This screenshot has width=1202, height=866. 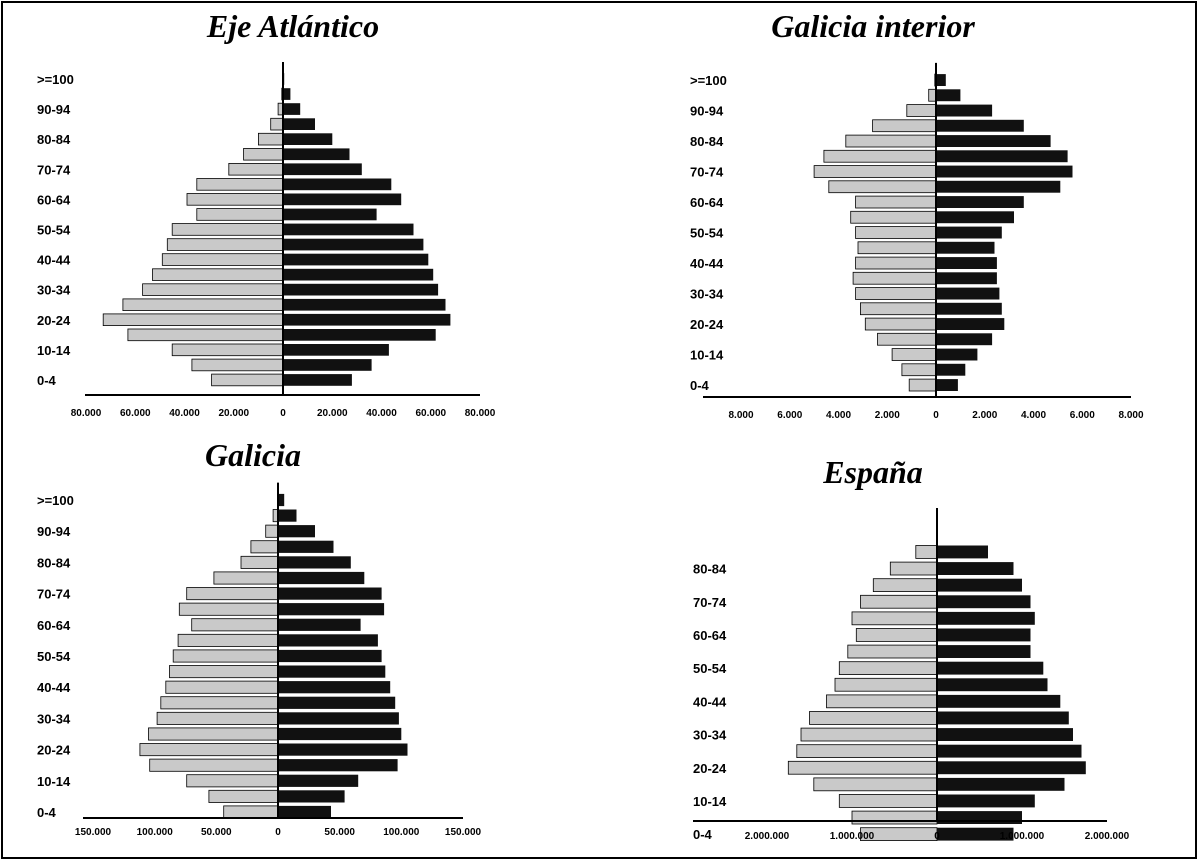 What do you see at coordinates (93, 832) in the screenshot?
I see `x-tick-label: 150.000` at bounding box center [93, 832].